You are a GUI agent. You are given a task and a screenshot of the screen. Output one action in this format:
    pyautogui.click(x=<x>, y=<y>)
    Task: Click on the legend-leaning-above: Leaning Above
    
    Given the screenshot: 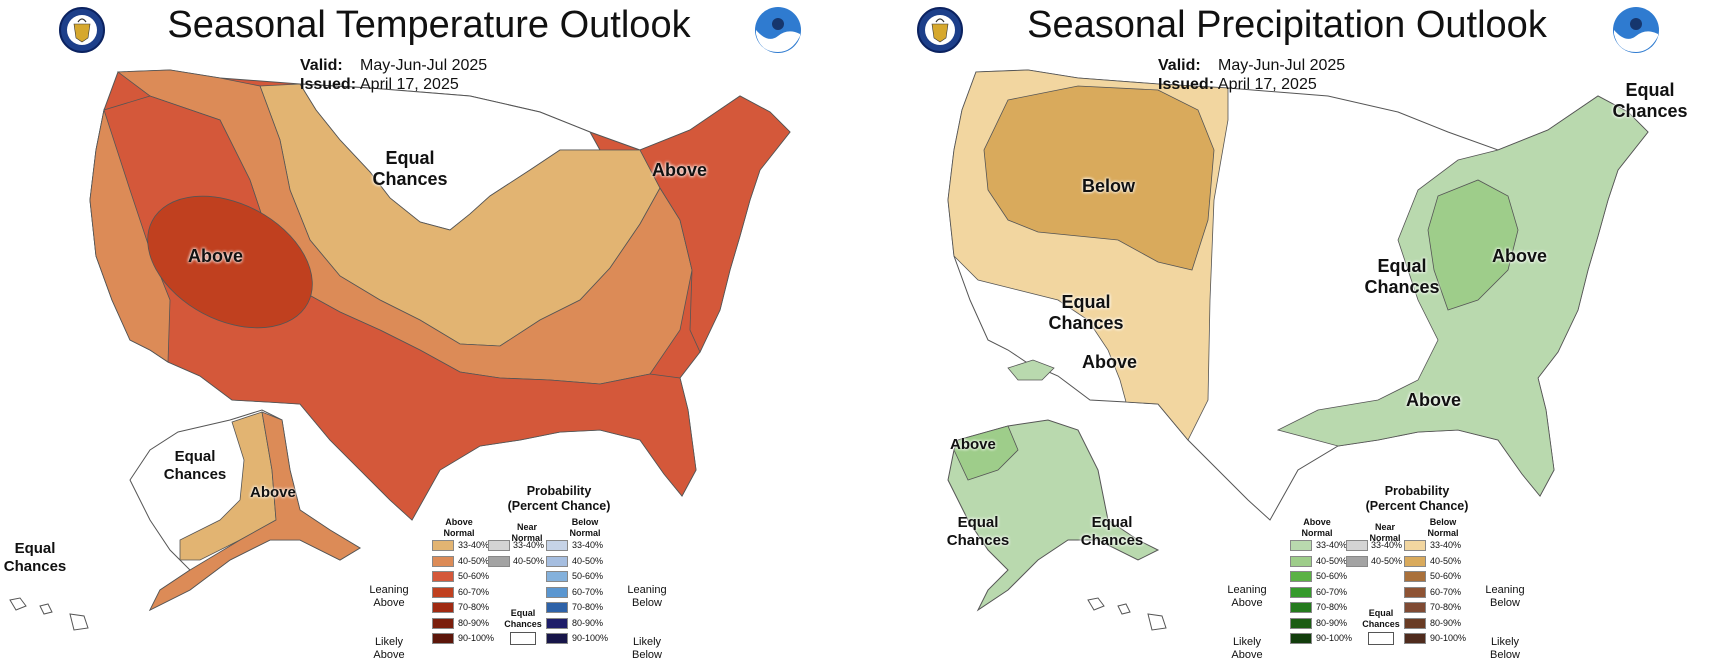 What is the action you would take?
    pyautogui.click(x=389, y=596)
    